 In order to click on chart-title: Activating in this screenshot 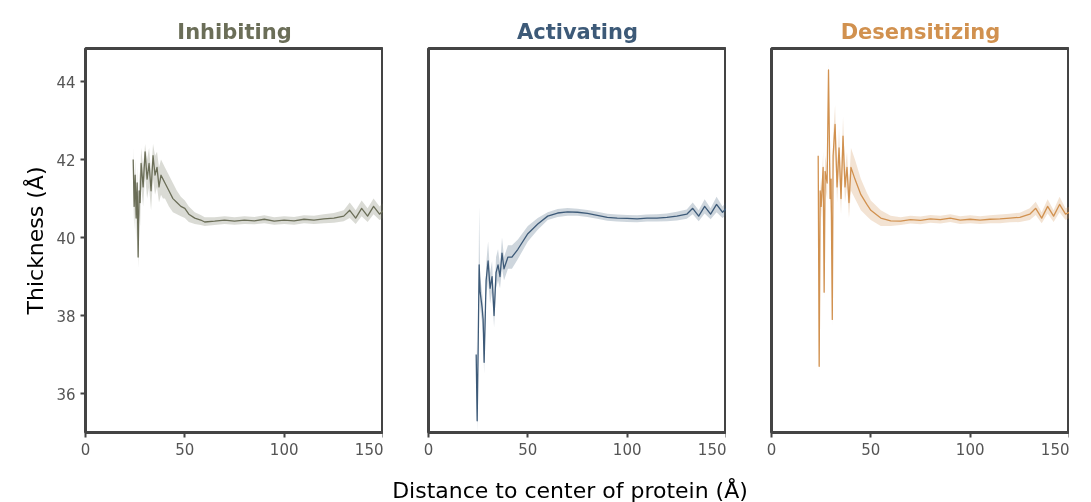, I will do `click(577, 31)`.